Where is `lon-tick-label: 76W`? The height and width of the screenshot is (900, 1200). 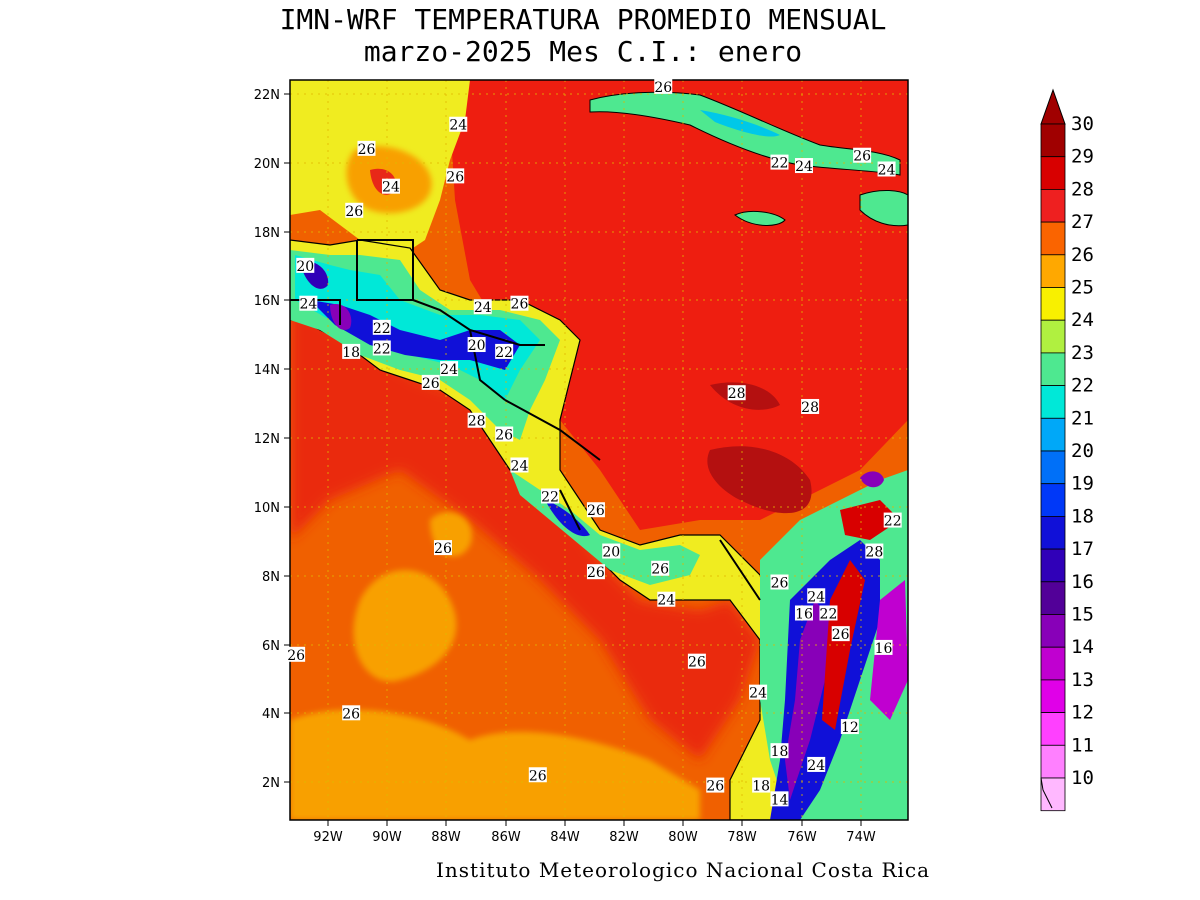 lon-tick-label: 76W is located at coordinates (802, 837).